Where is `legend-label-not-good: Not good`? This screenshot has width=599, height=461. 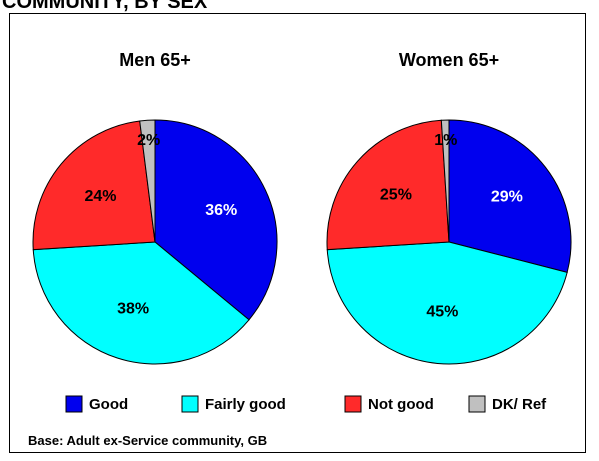 legend-label-not-good: Not good is located at coordinates (401, 404).